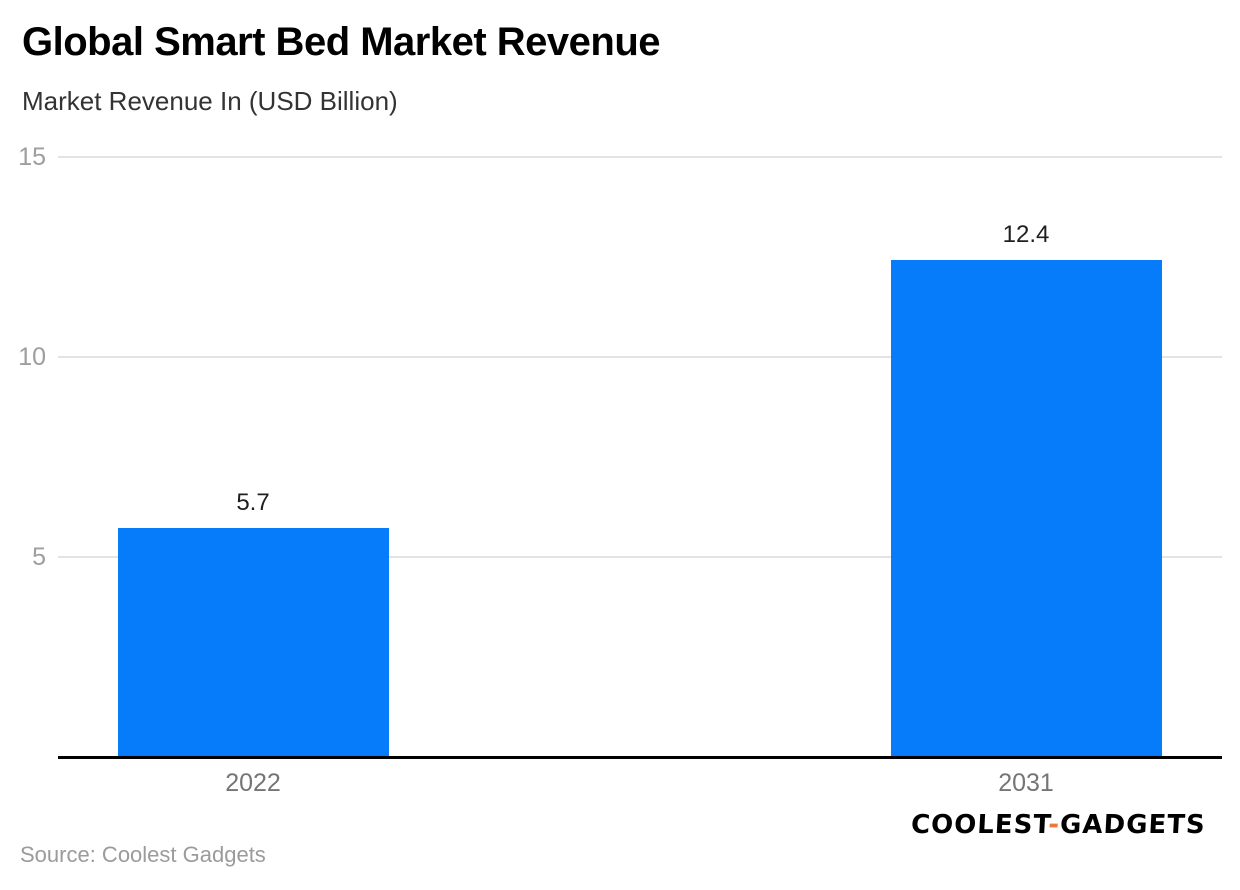 This screenshot has height=890, width=1240. Describe the element at coordinates (32, 157) in the screenshot. I see `y-tick-label-15: 15` at that location.